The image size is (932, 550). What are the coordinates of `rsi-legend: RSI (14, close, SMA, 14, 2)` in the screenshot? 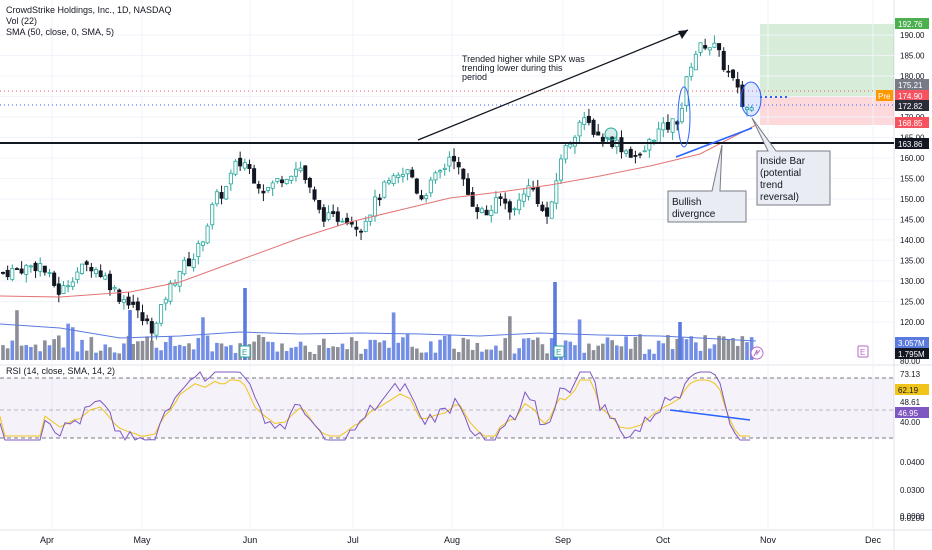 It's located at (60, 371).